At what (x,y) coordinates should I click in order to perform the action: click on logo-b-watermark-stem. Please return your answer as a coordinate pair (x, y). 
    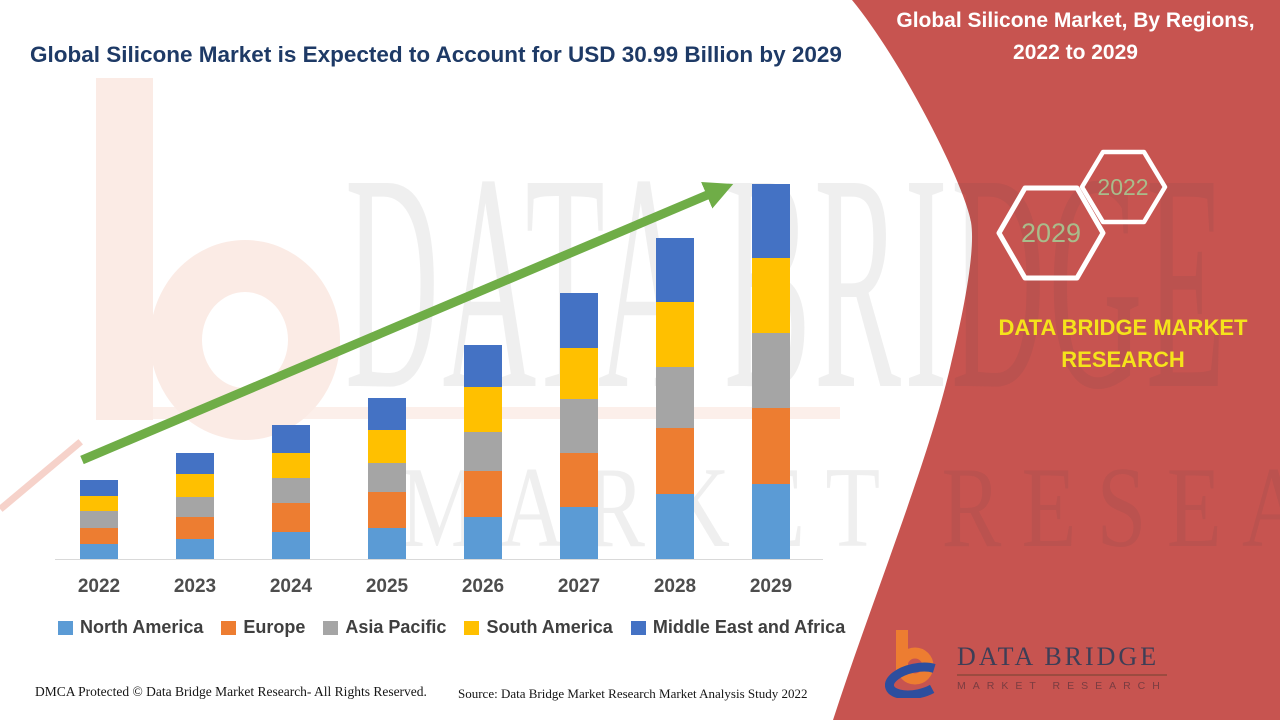
    Looking at the image, I should click on (124, 249).